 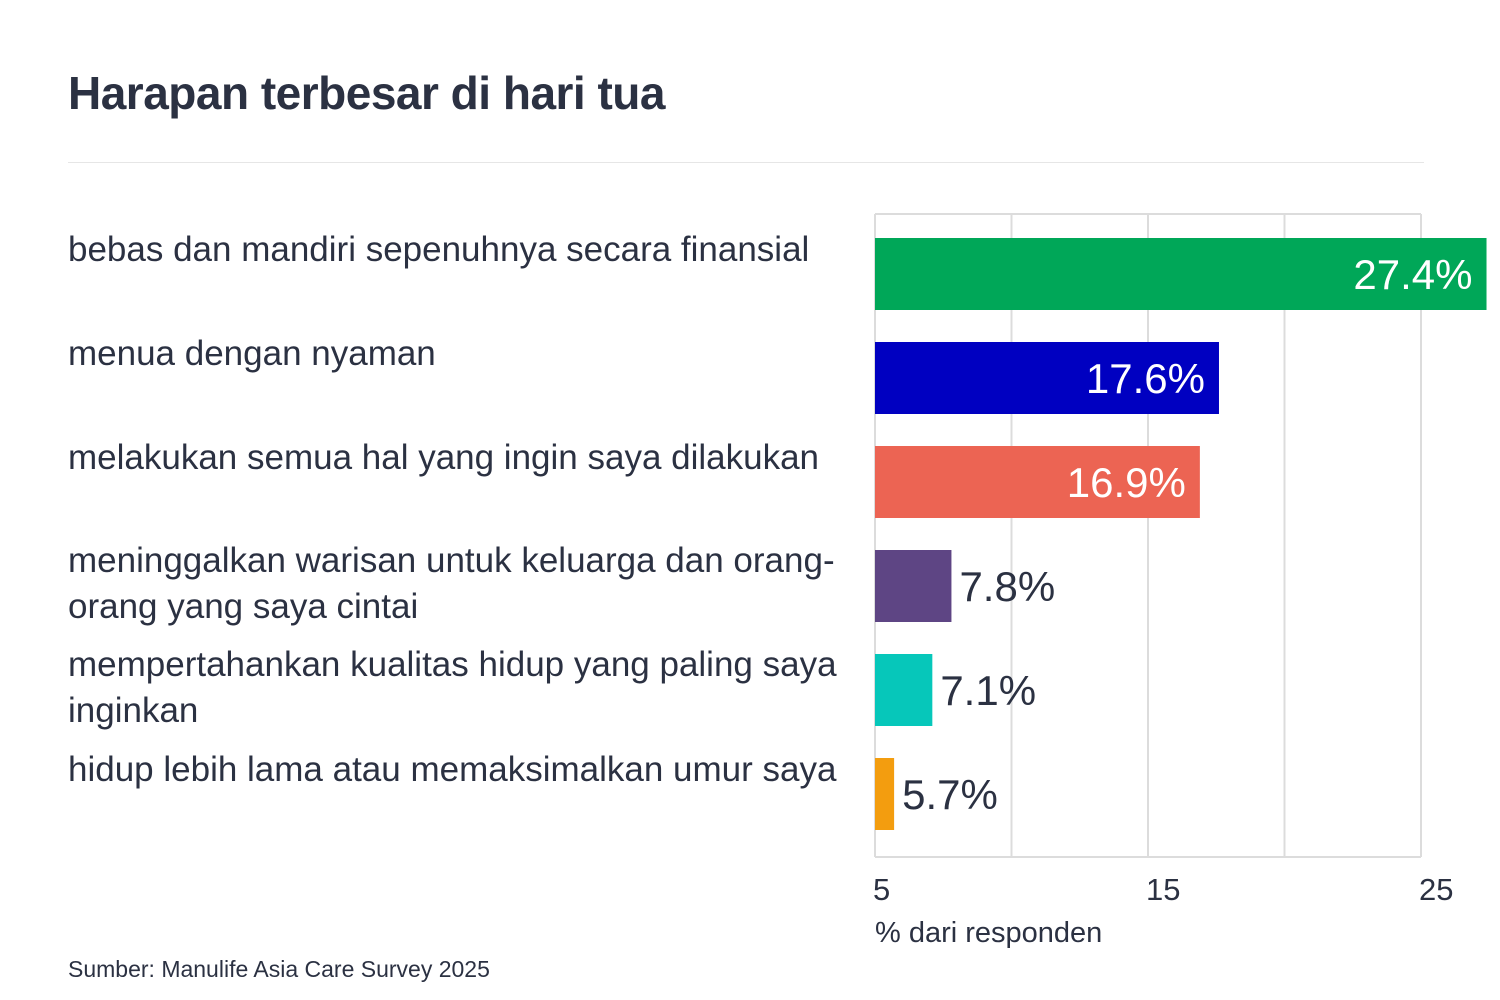 What do you see at coordinates (881, 889) in the screenshot?
I see `x-tick-label: 5` at bounding box center [881, 889].